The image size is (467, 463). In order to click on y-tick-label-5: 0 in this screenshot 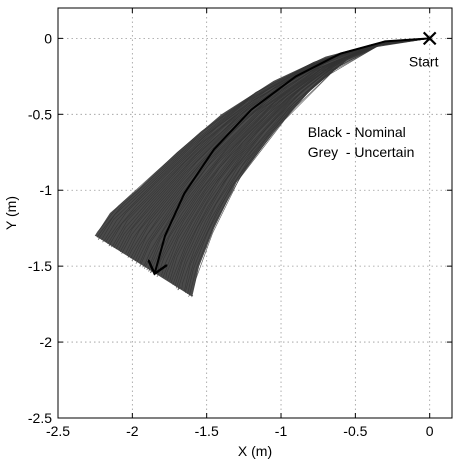, I will do `click(48, 38)`.